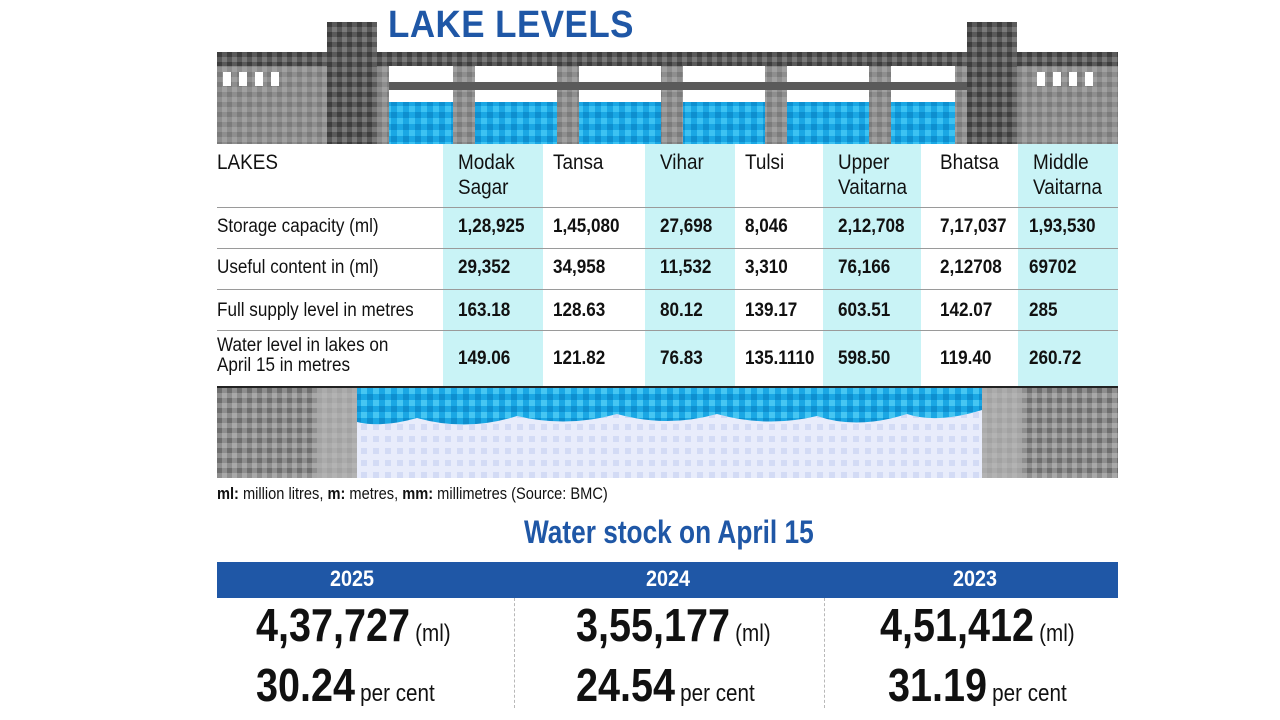 The image size is (1280, 720). Describe the element at coordinates (864, 267) in the screenshot. I see `table-cell: 76,166` at that location.